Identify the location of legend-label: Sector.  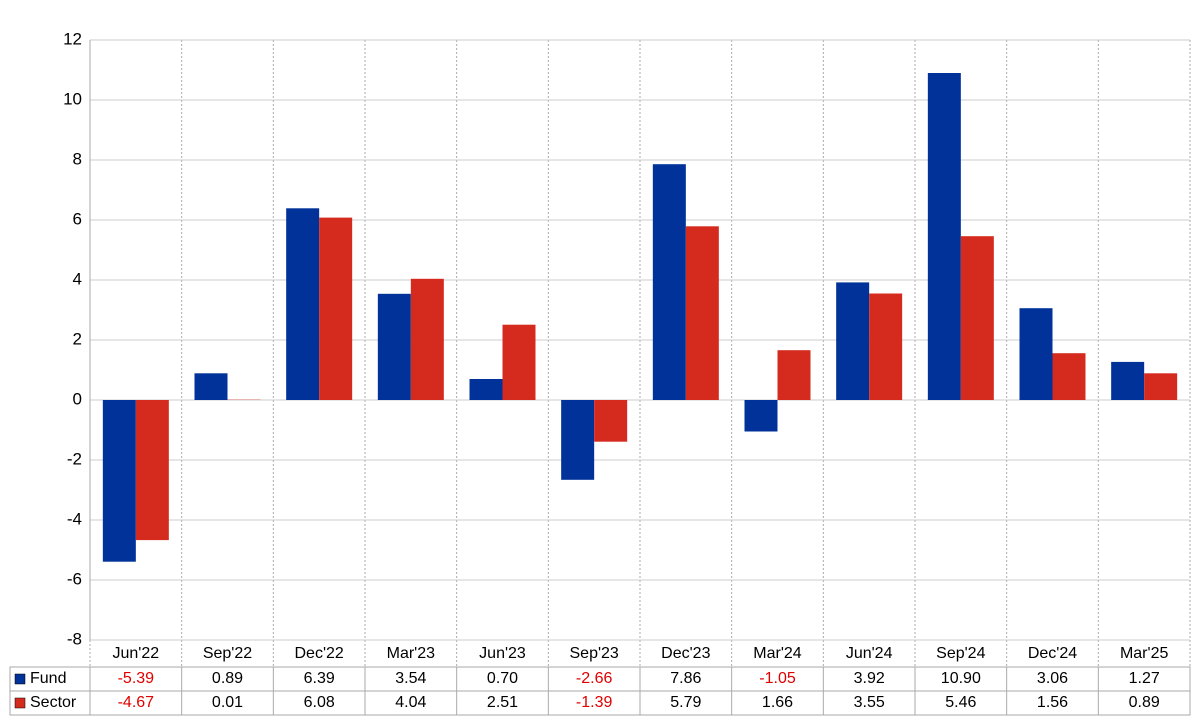
(53, 702).